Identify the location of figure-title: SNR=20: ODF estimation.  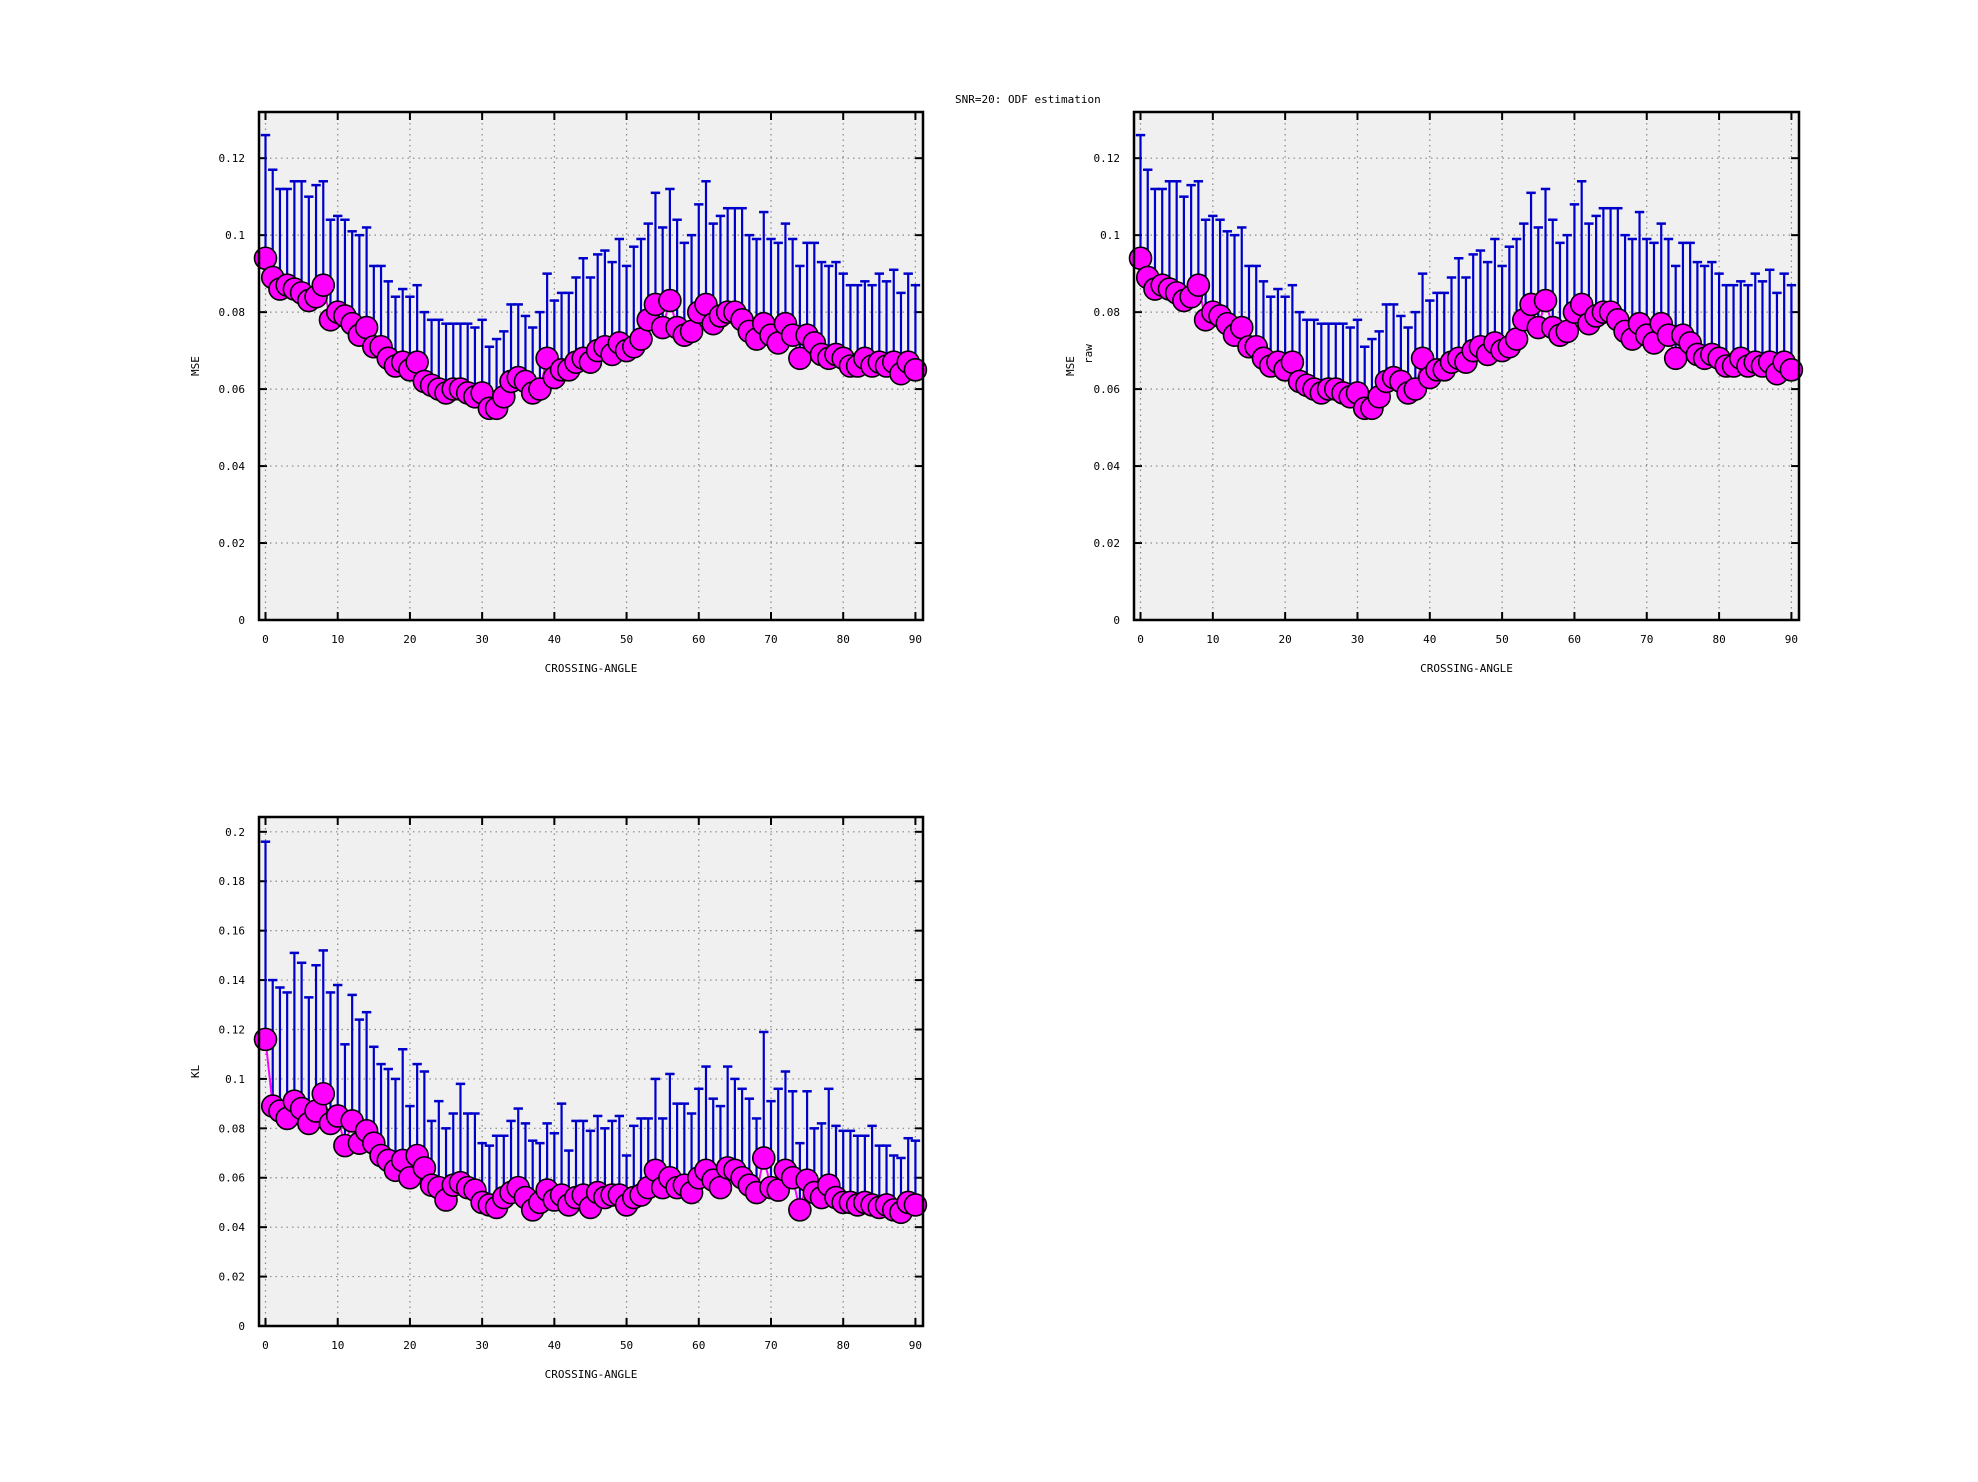
(1028, 99).